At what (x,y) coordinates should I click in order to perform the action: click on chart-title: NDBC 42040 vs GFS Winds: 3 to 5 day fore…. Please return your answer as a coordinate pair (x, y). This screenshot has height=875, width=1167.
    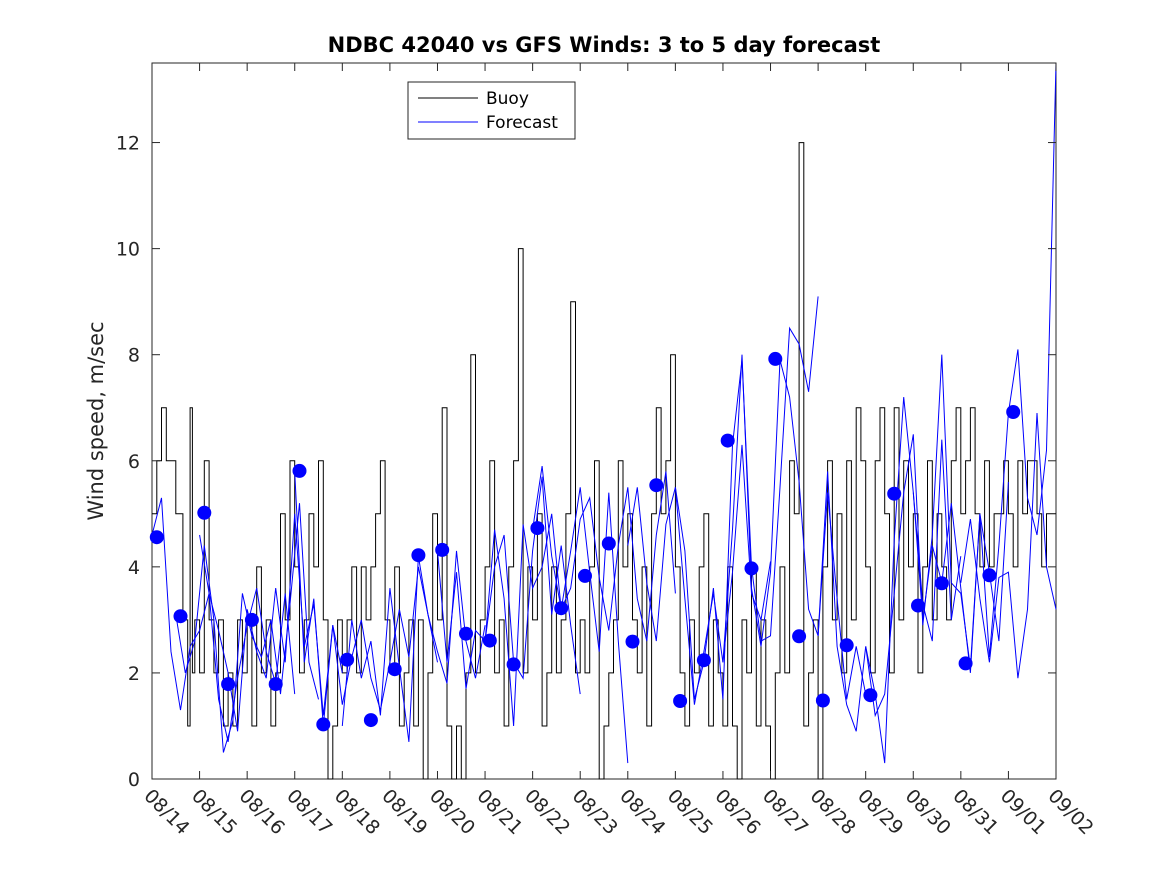
    Looking at the image, I should click on (604, 45).